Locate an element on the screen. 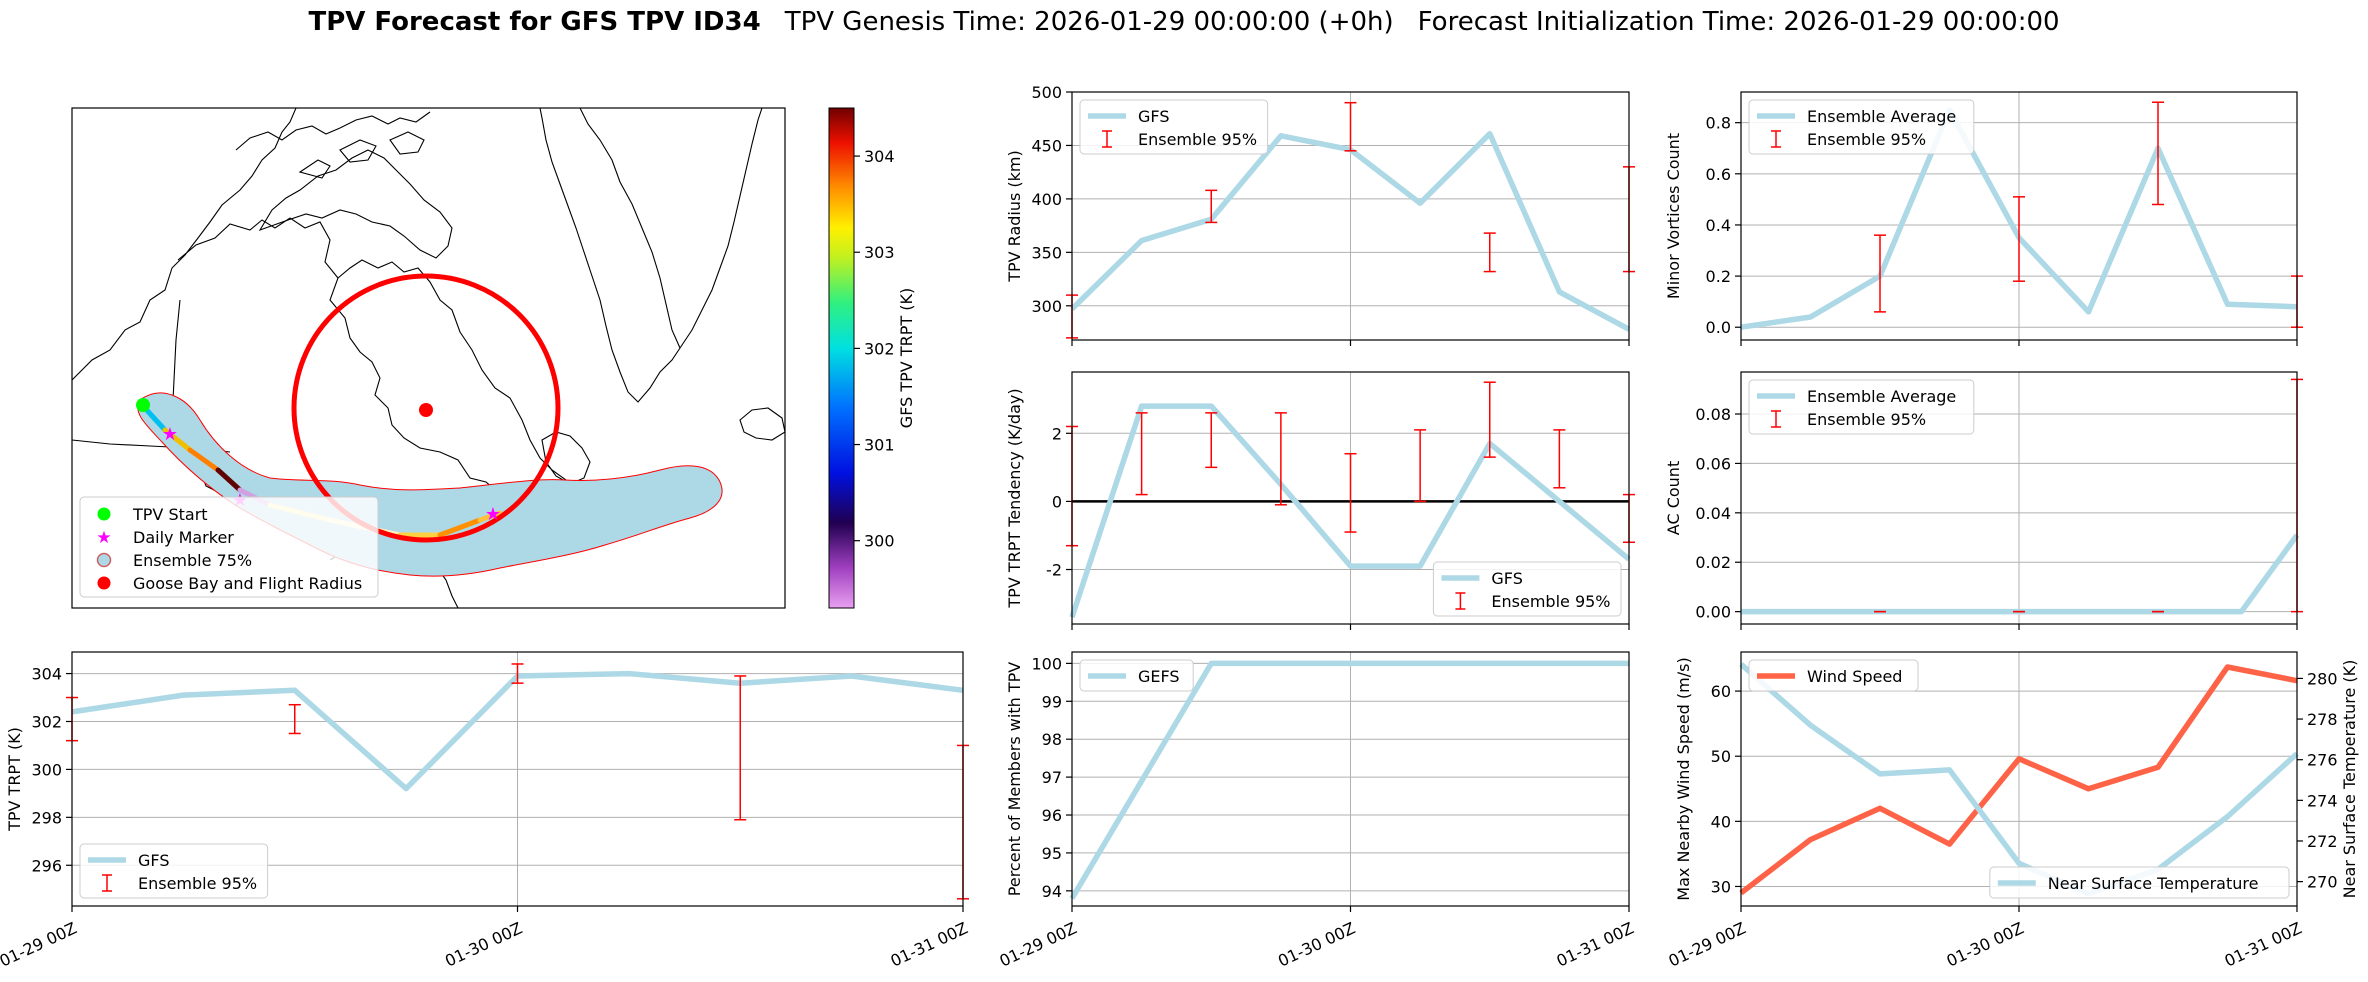 Image resolution: width=2368 pixels, height=982 pixels. y-tick-label: 350 is located at coordinates (1046, 252).